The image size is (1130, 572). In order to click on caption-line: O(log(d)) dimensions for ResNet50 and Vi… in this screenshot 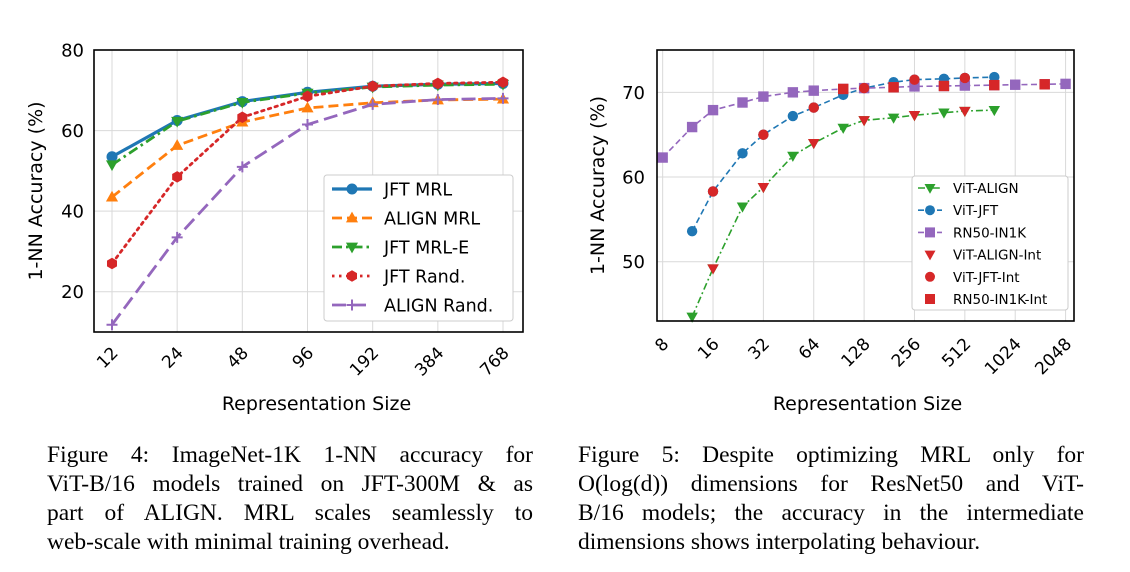, I will do `click(831, 484)`.